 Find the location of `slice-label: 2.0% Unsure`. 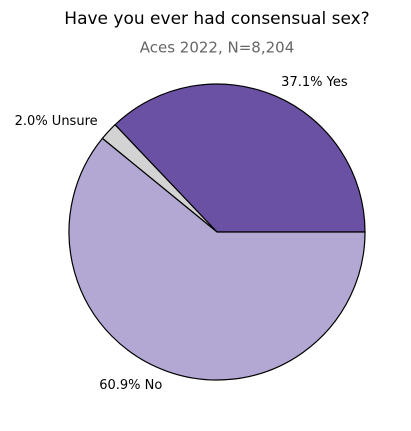

slice-label: 2.0% Unsure is located at coordinates (56, 121).